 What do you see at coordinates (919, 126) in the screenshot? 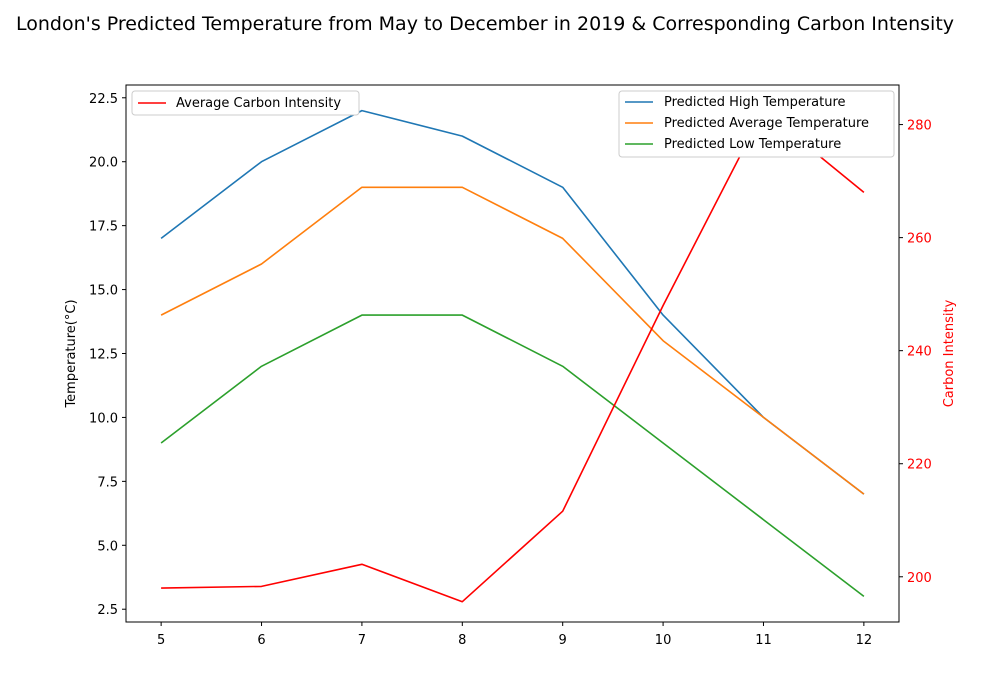
I see `y-tick-label-right: 280` at bounding box center [919, 126].